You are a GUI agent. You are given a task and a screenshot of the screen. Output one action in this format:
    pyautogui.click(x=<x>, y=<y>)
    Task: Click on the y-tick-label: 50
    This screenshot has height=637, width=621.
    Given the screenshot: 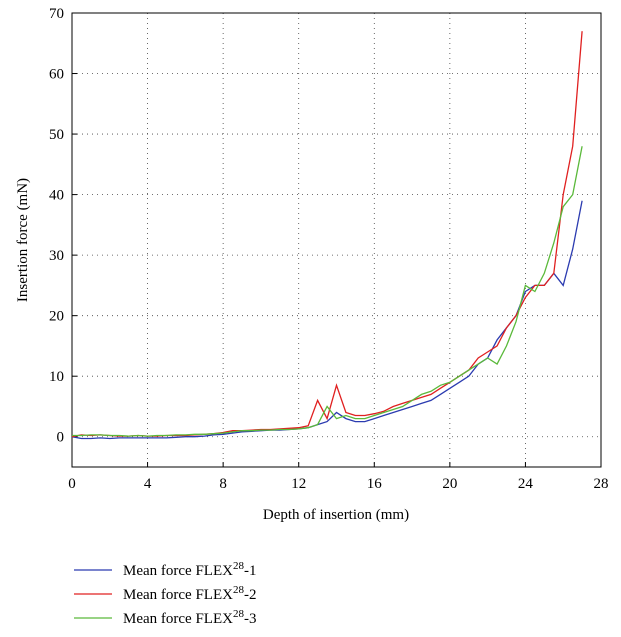 What is the action you would take?
    pyautogui.click(x=56, y=135)
    